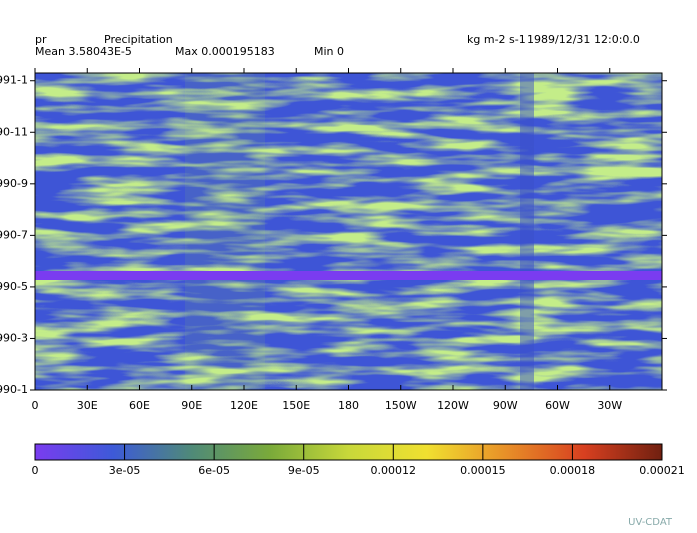 The image size is (697, 533). I want to click on x-tick-label: 180, so click(348, 405).